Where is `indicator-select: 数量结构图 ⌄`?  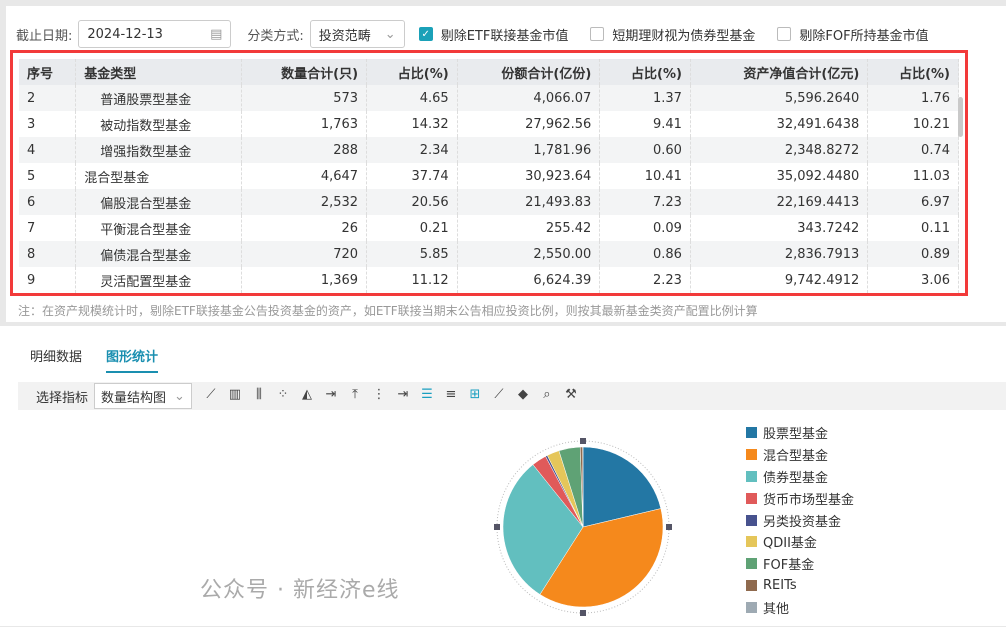 indicator-select: 数量结构图 ⌄ is located at coordinates (143, 396).